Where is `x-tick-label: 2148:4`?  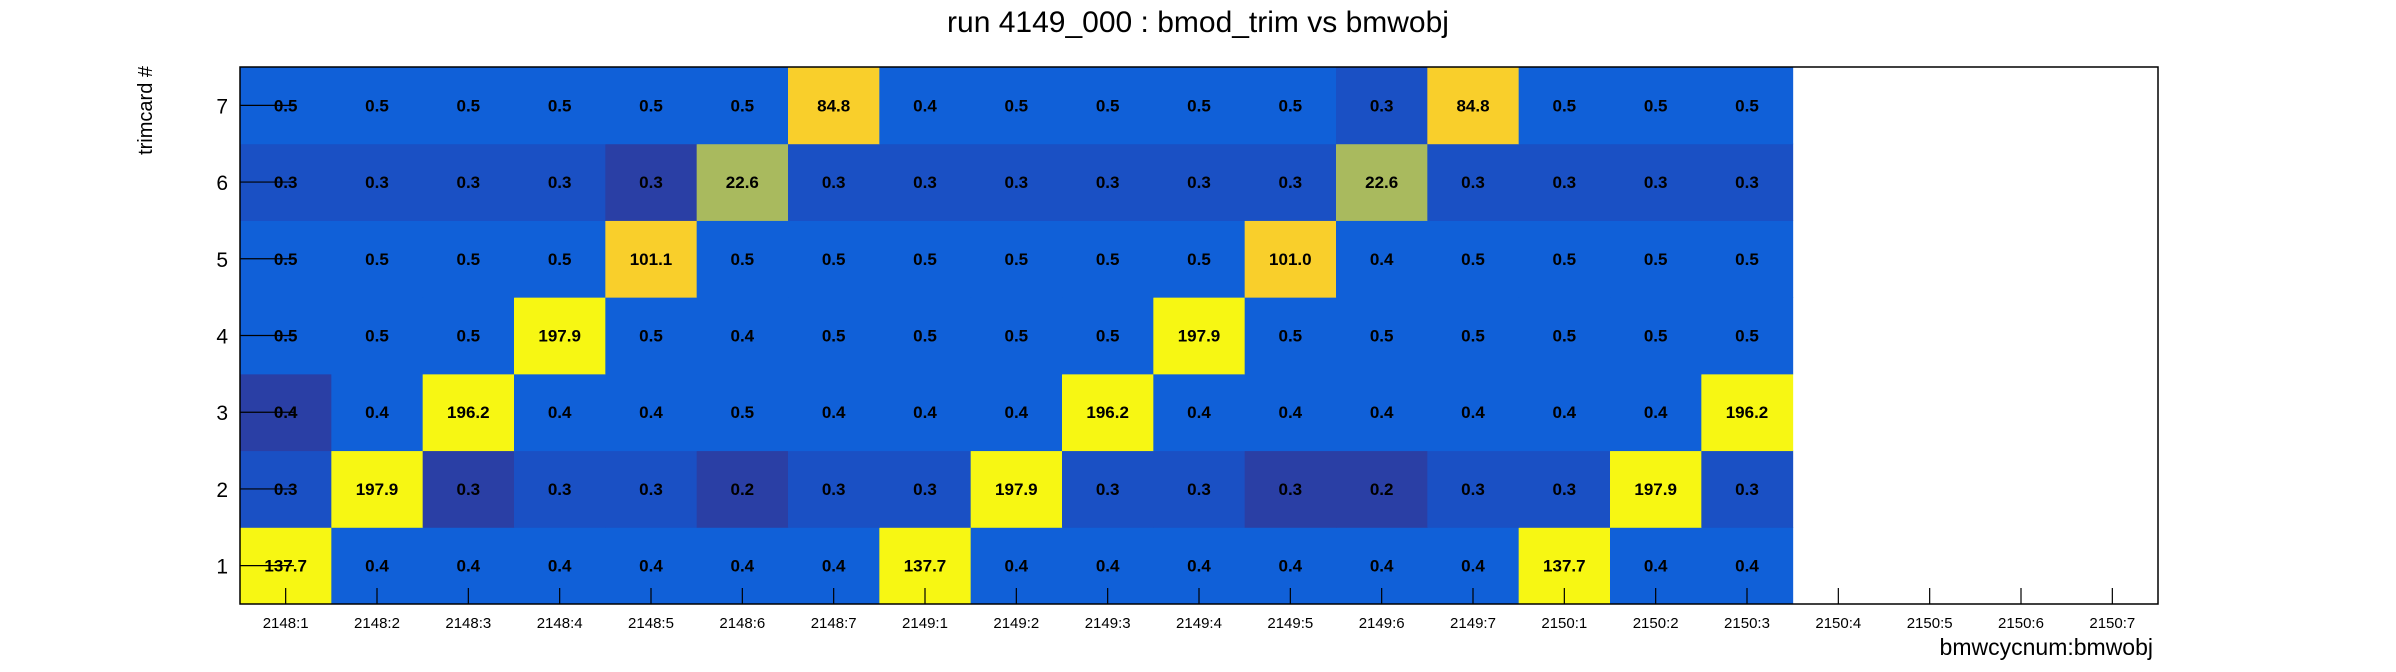
x-tick-label: 2148:4 is located at coordinates (560, 623).